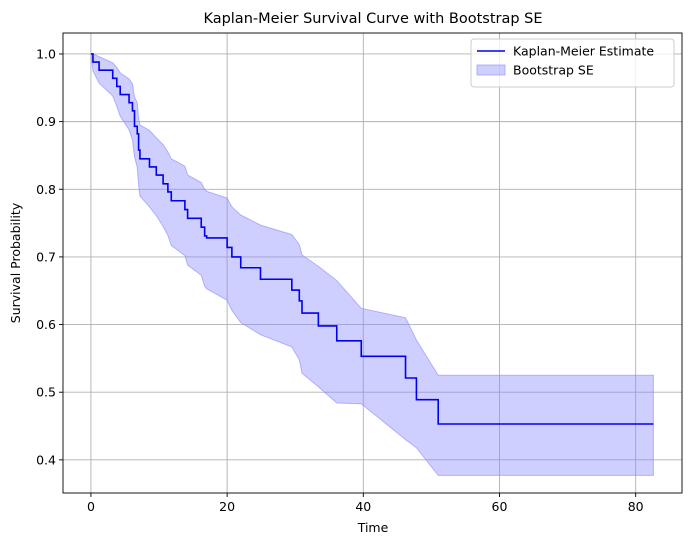 Image resolution: width=691 pixels, height=545 pixels. Describe the element at coordinates (46, 121) in the screenshot. I see `y-tick-label: 0.9` at that location.